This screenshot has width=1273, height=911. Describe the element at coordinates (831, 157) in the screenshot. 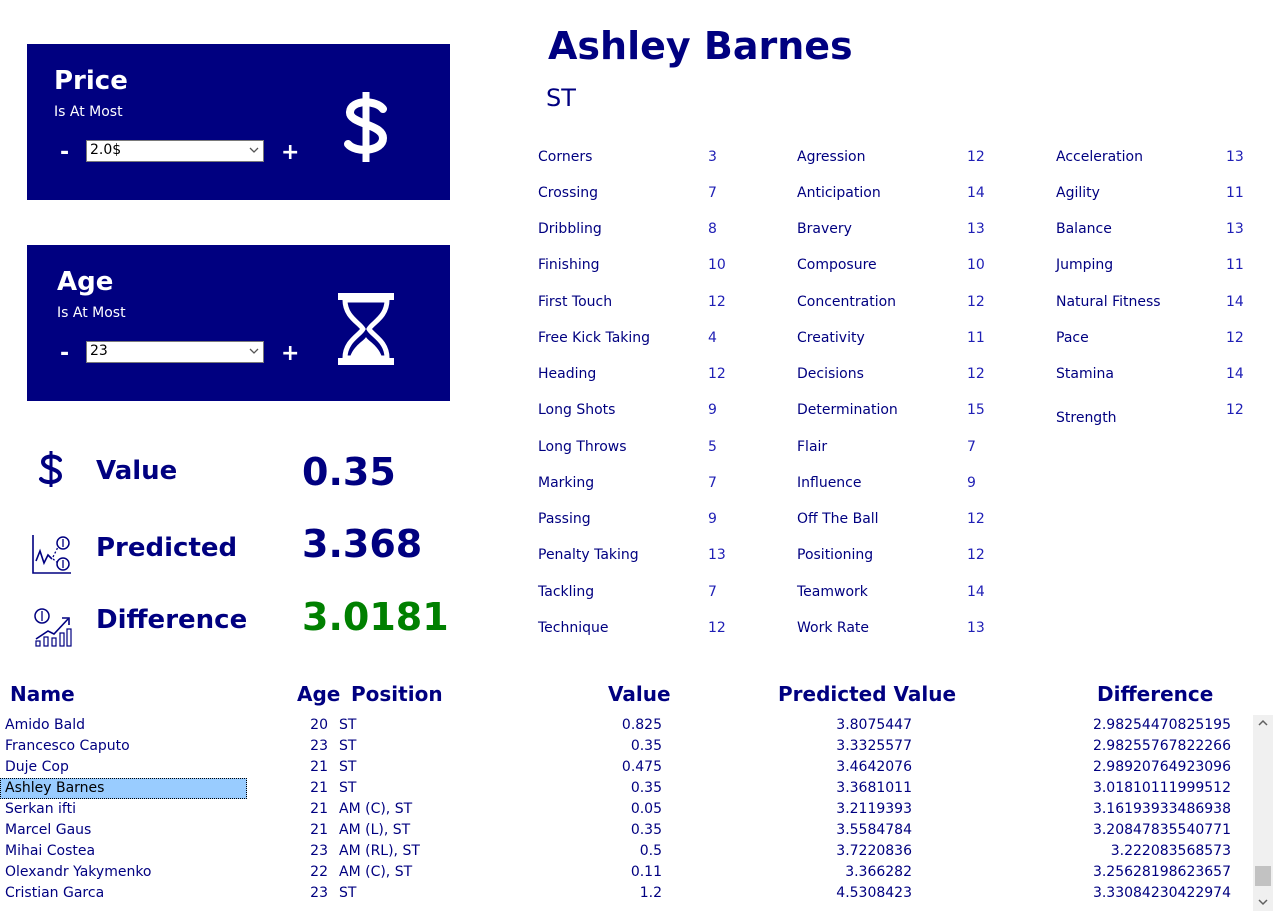

I see `attribute-name: Agression` at that location.